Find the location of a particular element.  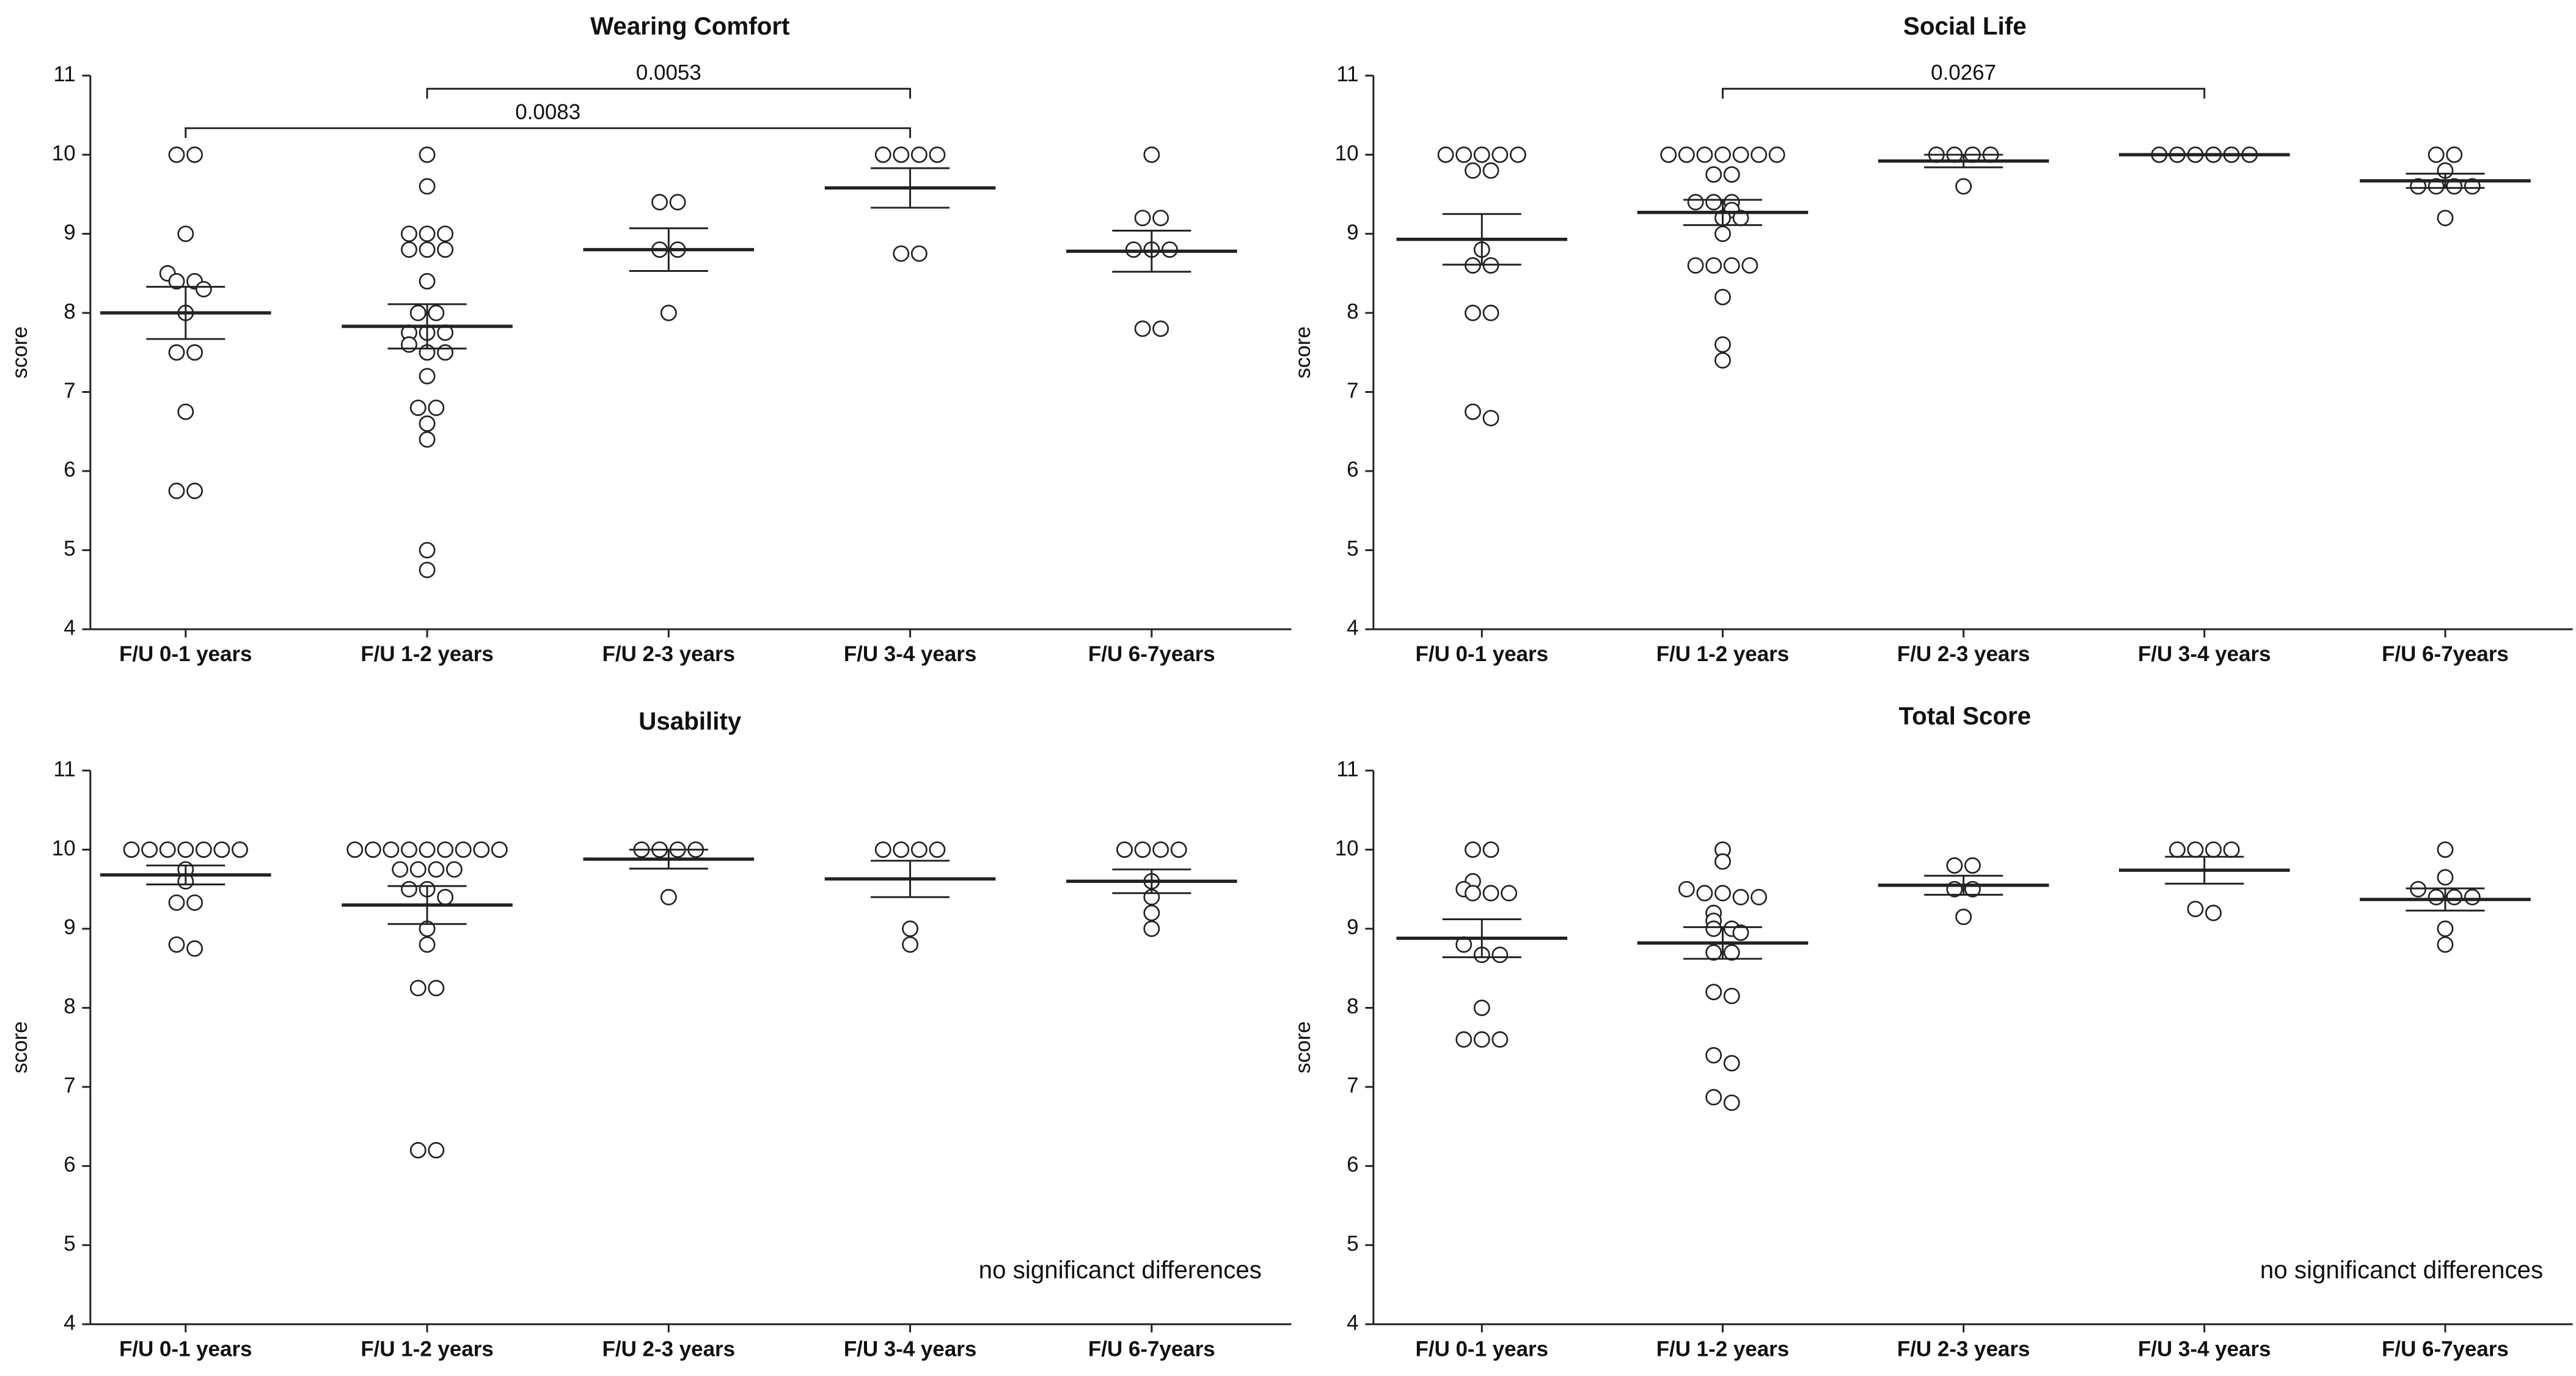

p-value: 0.0083 is located at coordinates (547, 112).